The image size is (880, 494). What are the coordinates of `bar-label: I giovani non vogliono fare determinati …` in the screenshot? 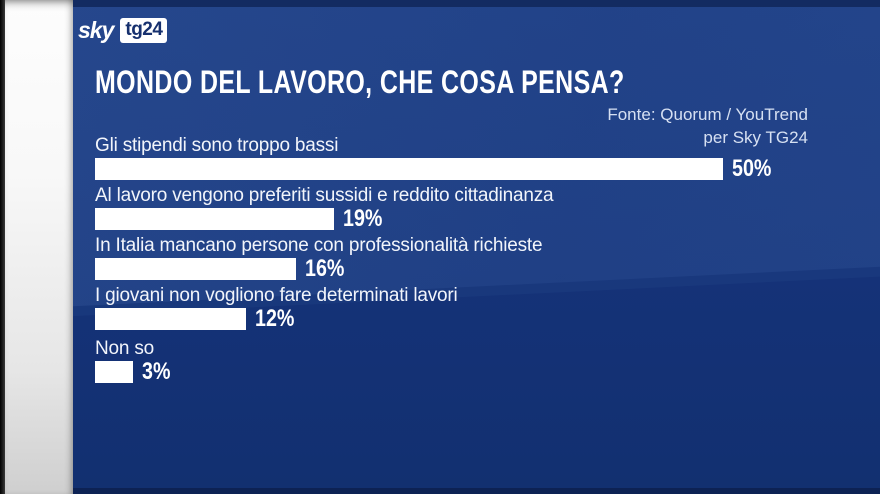 It's located at (276, 295).